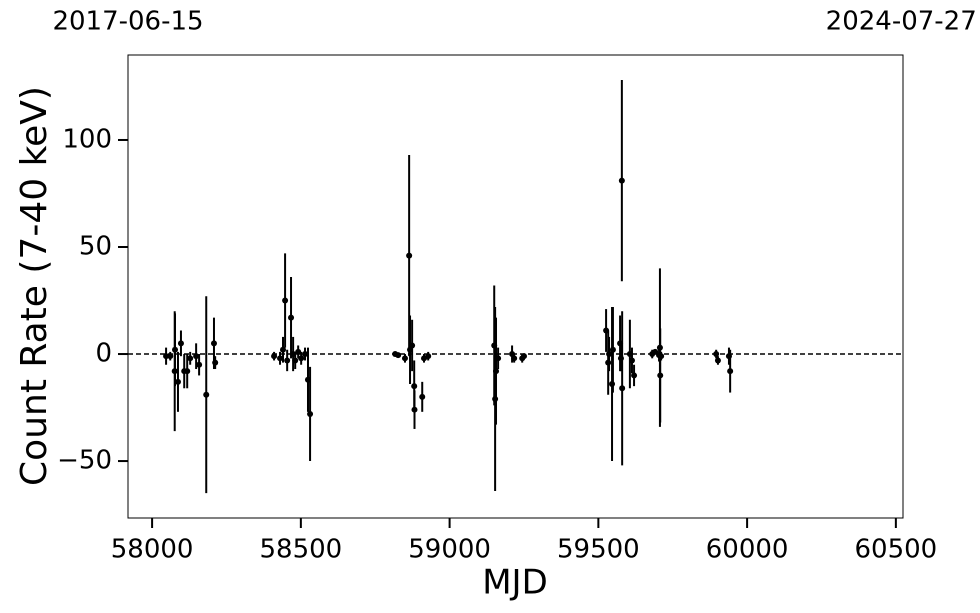 Image resolution: width=980 pixels, height=613 pixels. Describe the element at coordinates (103, 354) in the screenshot. I see `y-tick-label: 0` at that location.